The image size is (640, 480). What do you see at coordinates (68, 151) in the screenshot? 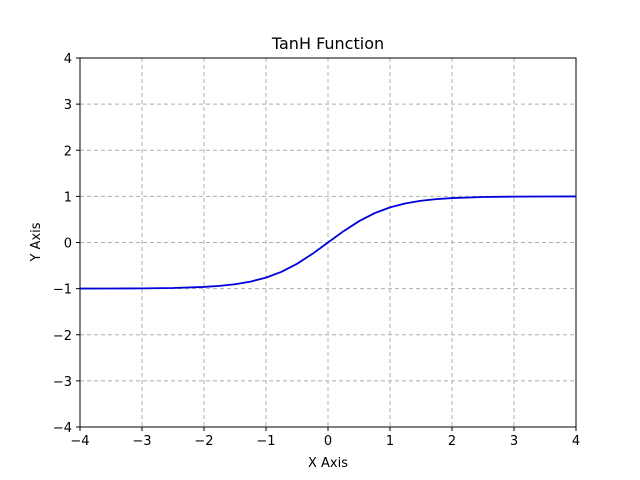
I see `y-tick-label: 2` at bounding box center [68, 151].